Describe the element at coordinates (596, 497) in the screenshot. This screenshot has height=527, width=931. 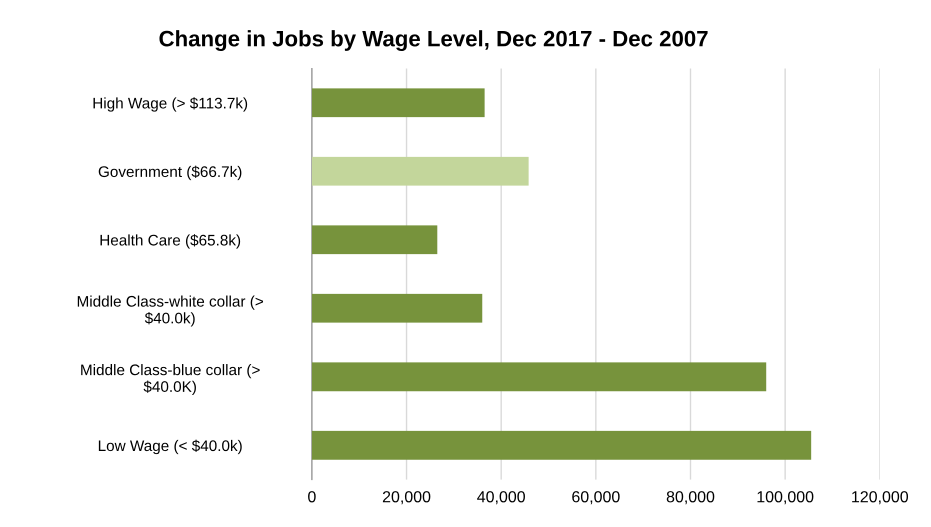
I see `x-tick-label: 60,000` at that location.